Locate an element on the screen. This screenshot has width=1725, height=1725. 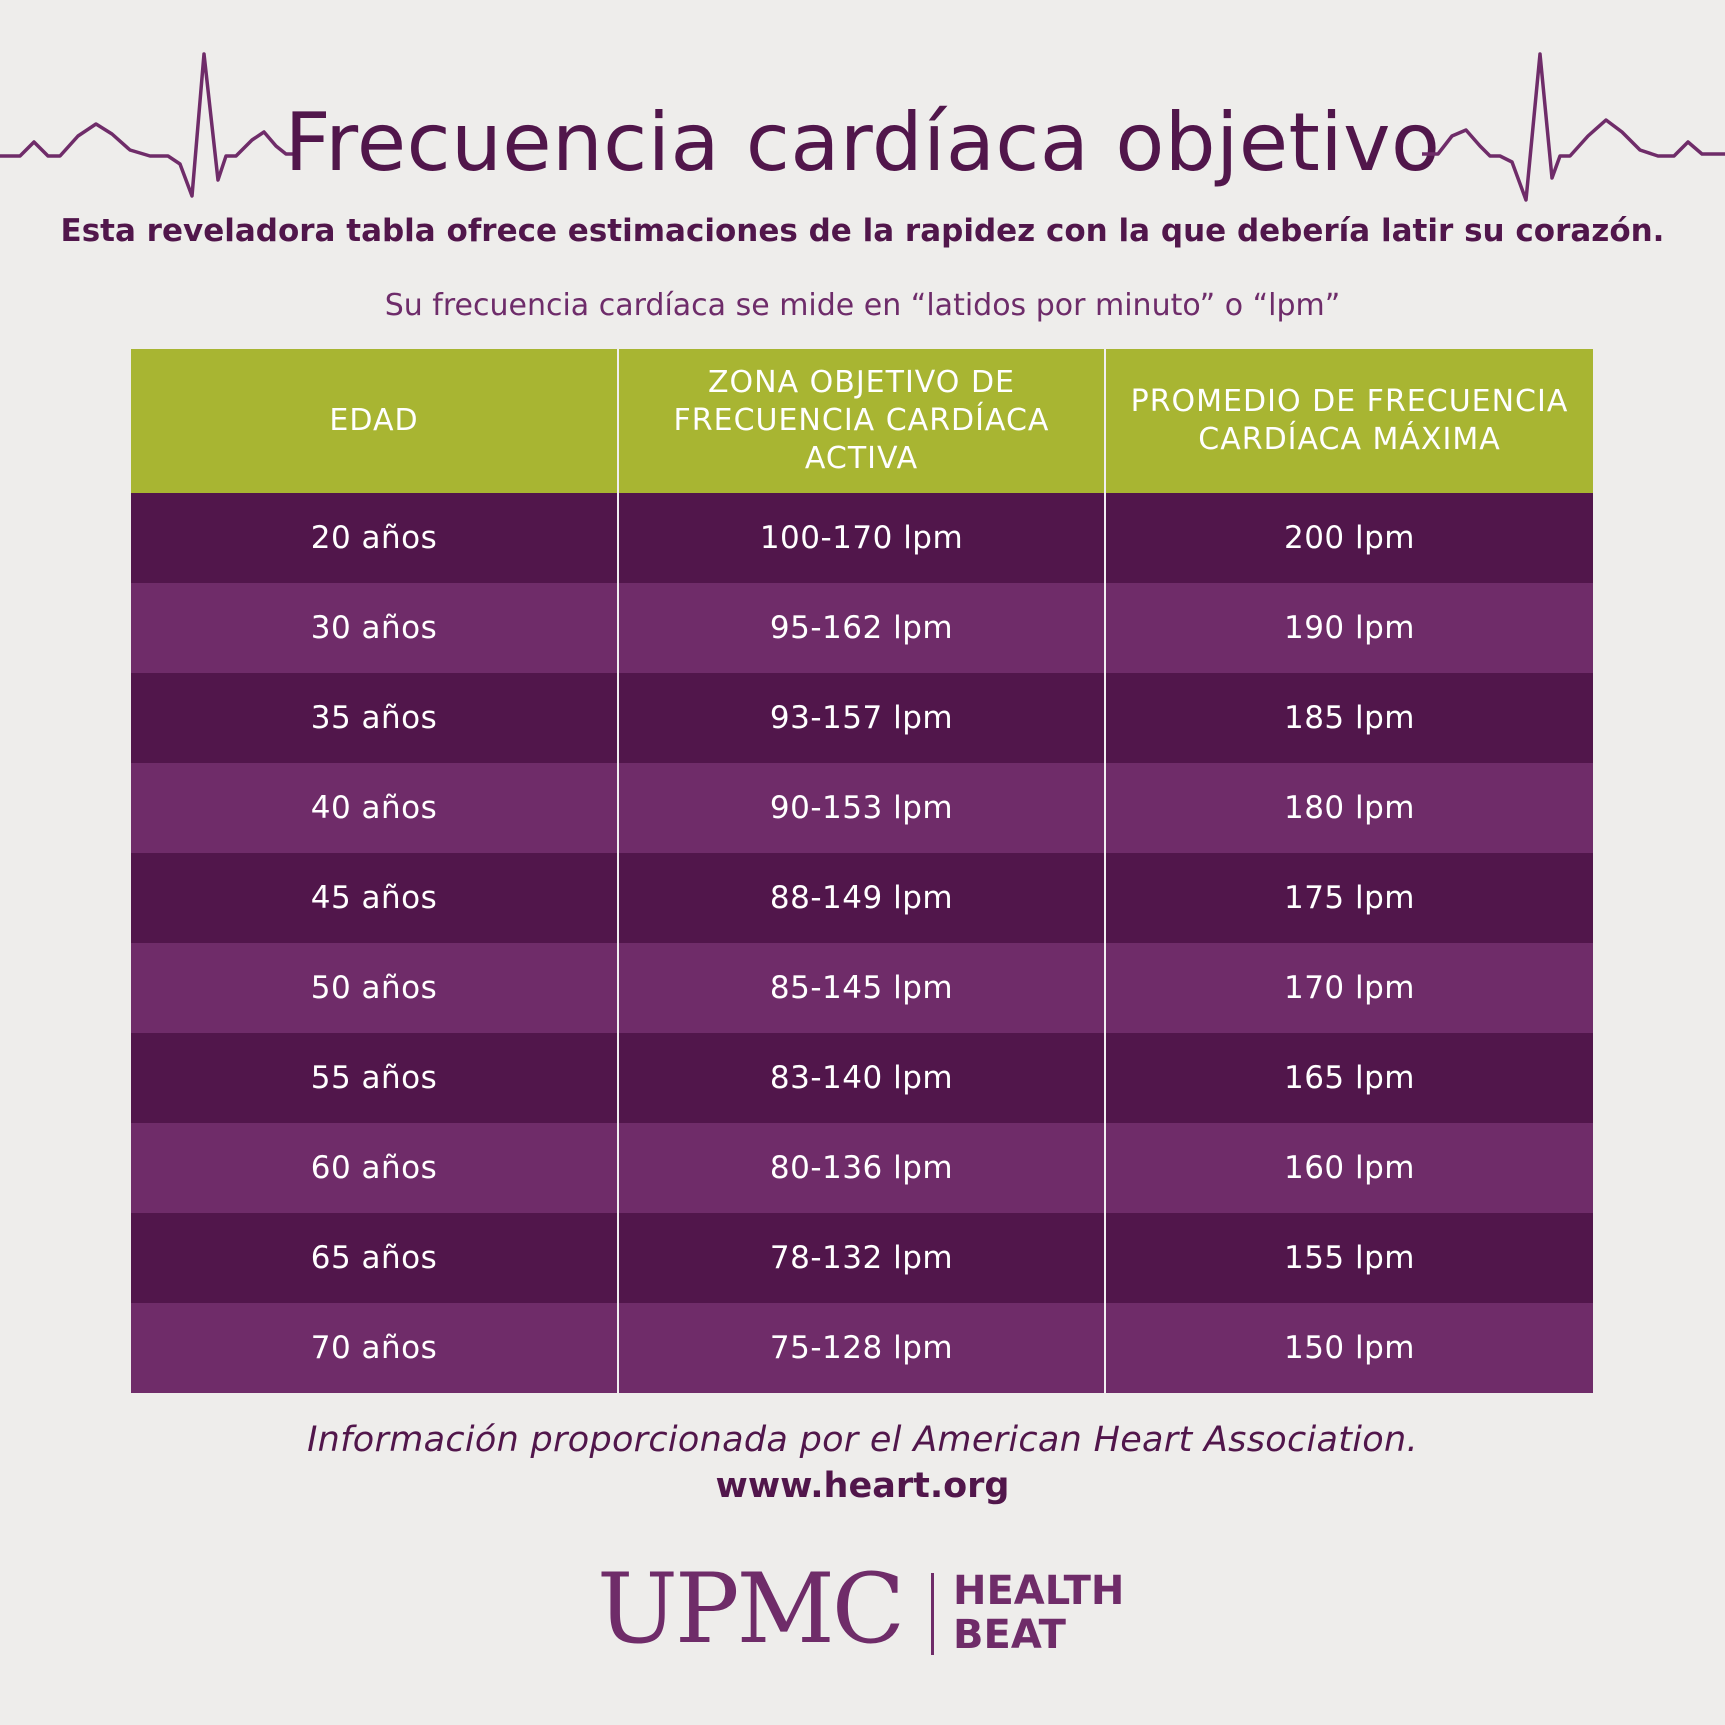
target-zone-cell: 90-153 lpm is located at coordinates (861, 808).